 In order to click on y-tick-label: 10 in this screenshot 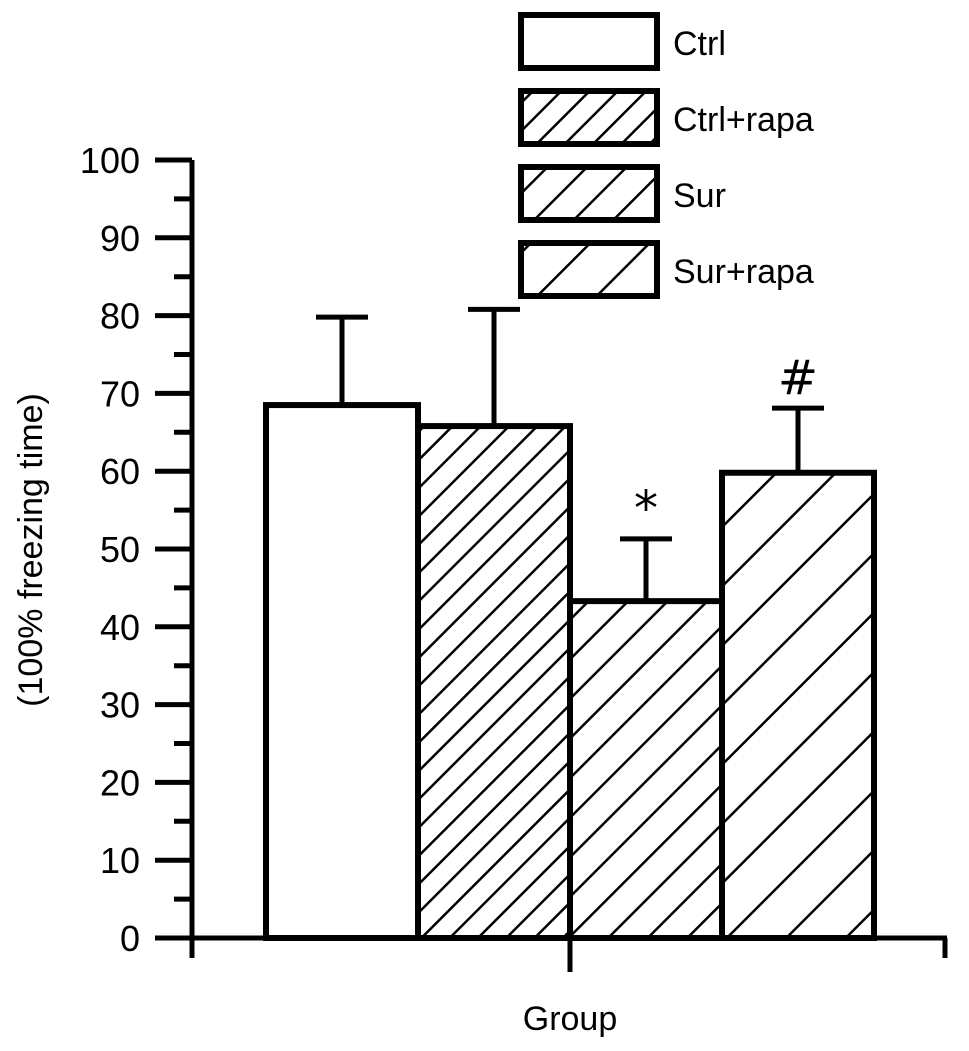, I will do `click(120, 860)`.